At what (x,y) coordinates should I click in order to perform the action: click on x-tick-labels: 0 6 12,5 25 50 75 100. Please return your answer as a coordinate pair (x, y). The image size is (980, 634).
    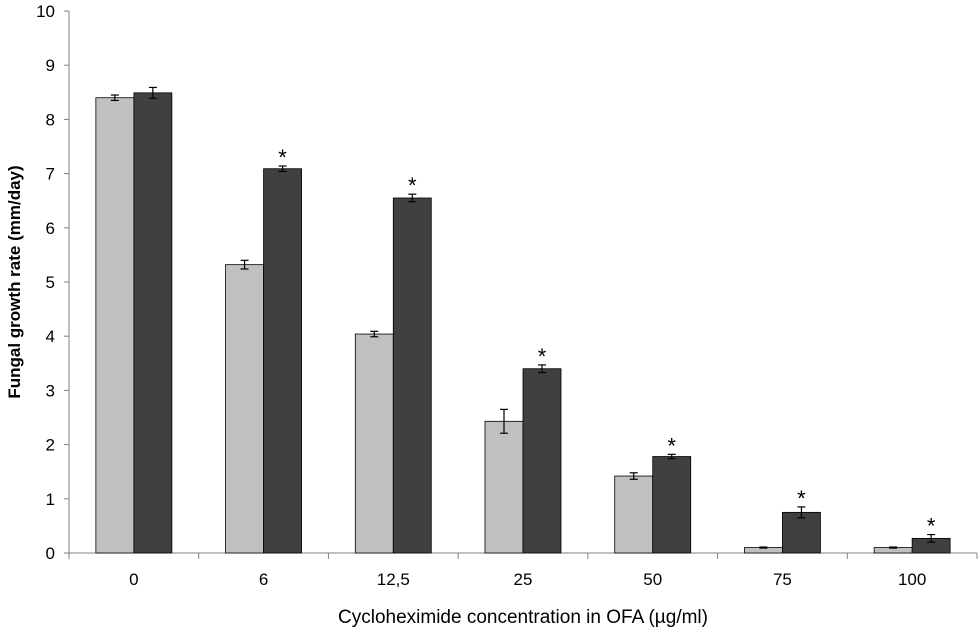
    Looking at the image, I should click on (527, 579).